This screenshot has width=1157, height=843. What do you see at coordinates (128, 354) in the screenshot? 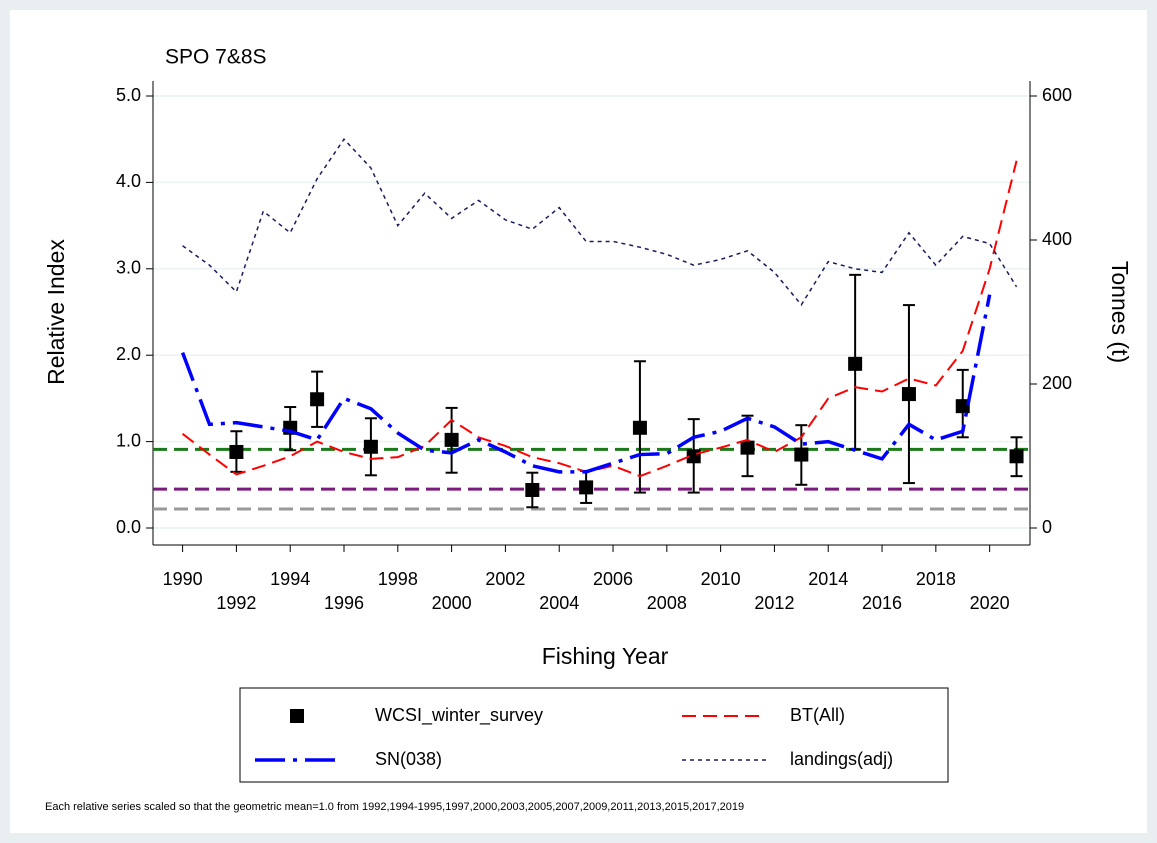
I see `y-tick-label: 2.0` at bounding box center [128, 354].